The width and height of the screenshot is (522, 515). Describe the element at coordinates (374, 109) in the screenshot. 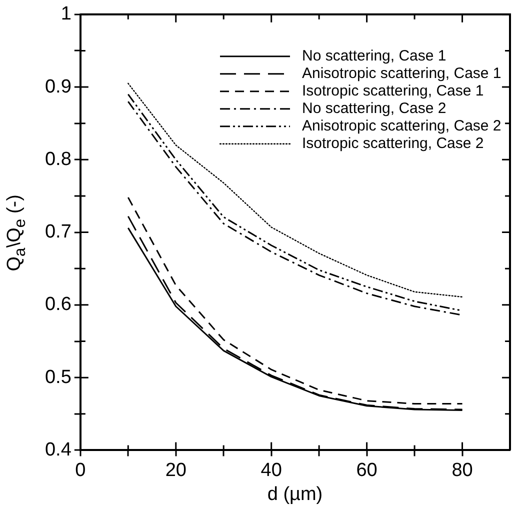

I see `legend-label: No scattering, Case 2` at that location.